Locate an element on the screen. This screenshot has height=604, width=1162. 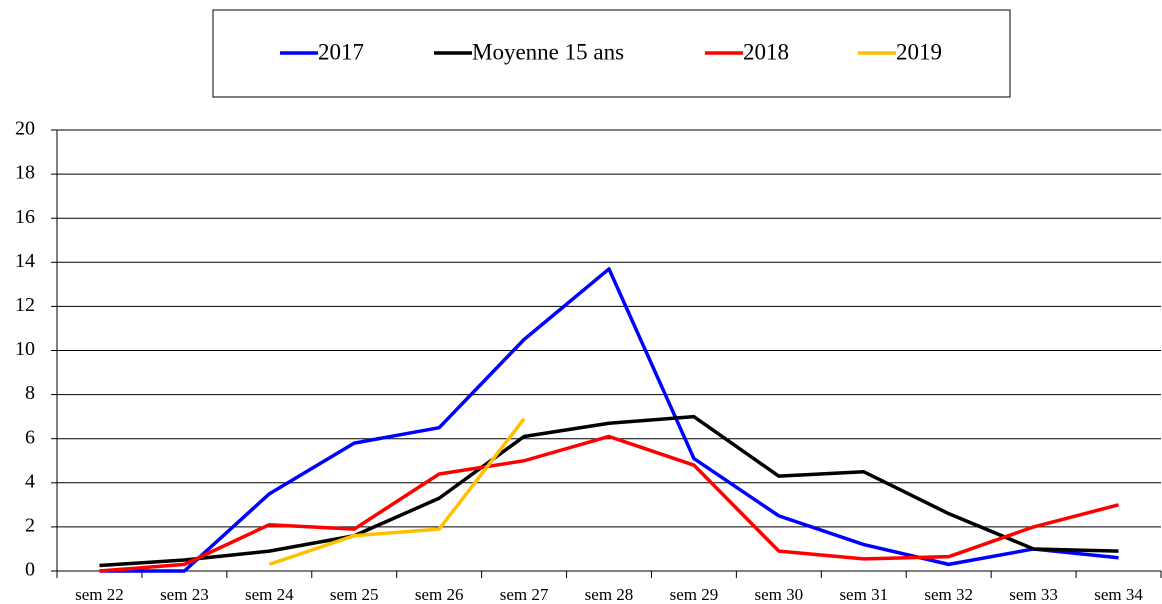
y-tick-label: 12 is located at coordinates (25, 305).